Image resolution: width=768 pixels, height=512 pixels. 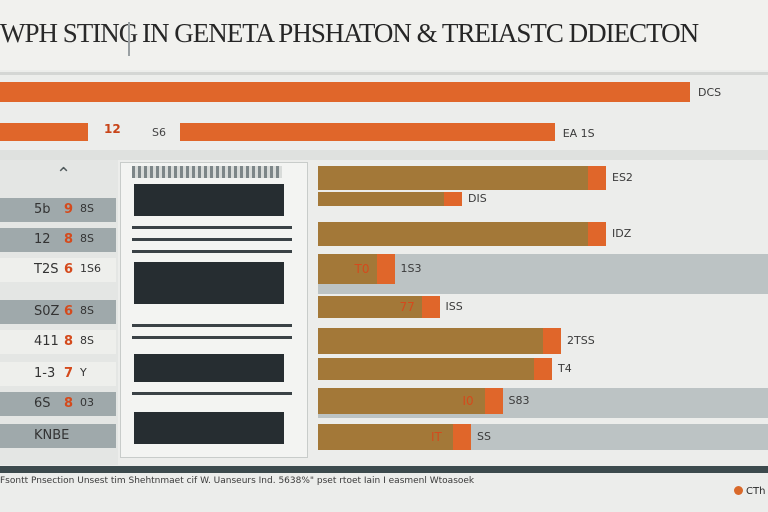 What do you see at coordinates (47, 311) in the screenshot?
I see `left-row-value: S0Z` at bounding box center [47, 311].